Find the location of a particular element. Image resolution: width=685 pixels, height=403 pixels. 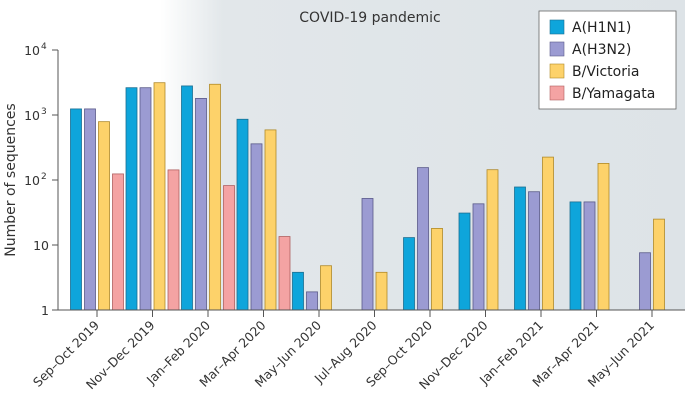

legend-label: B/Victoria is located at coordinates (605, 72).